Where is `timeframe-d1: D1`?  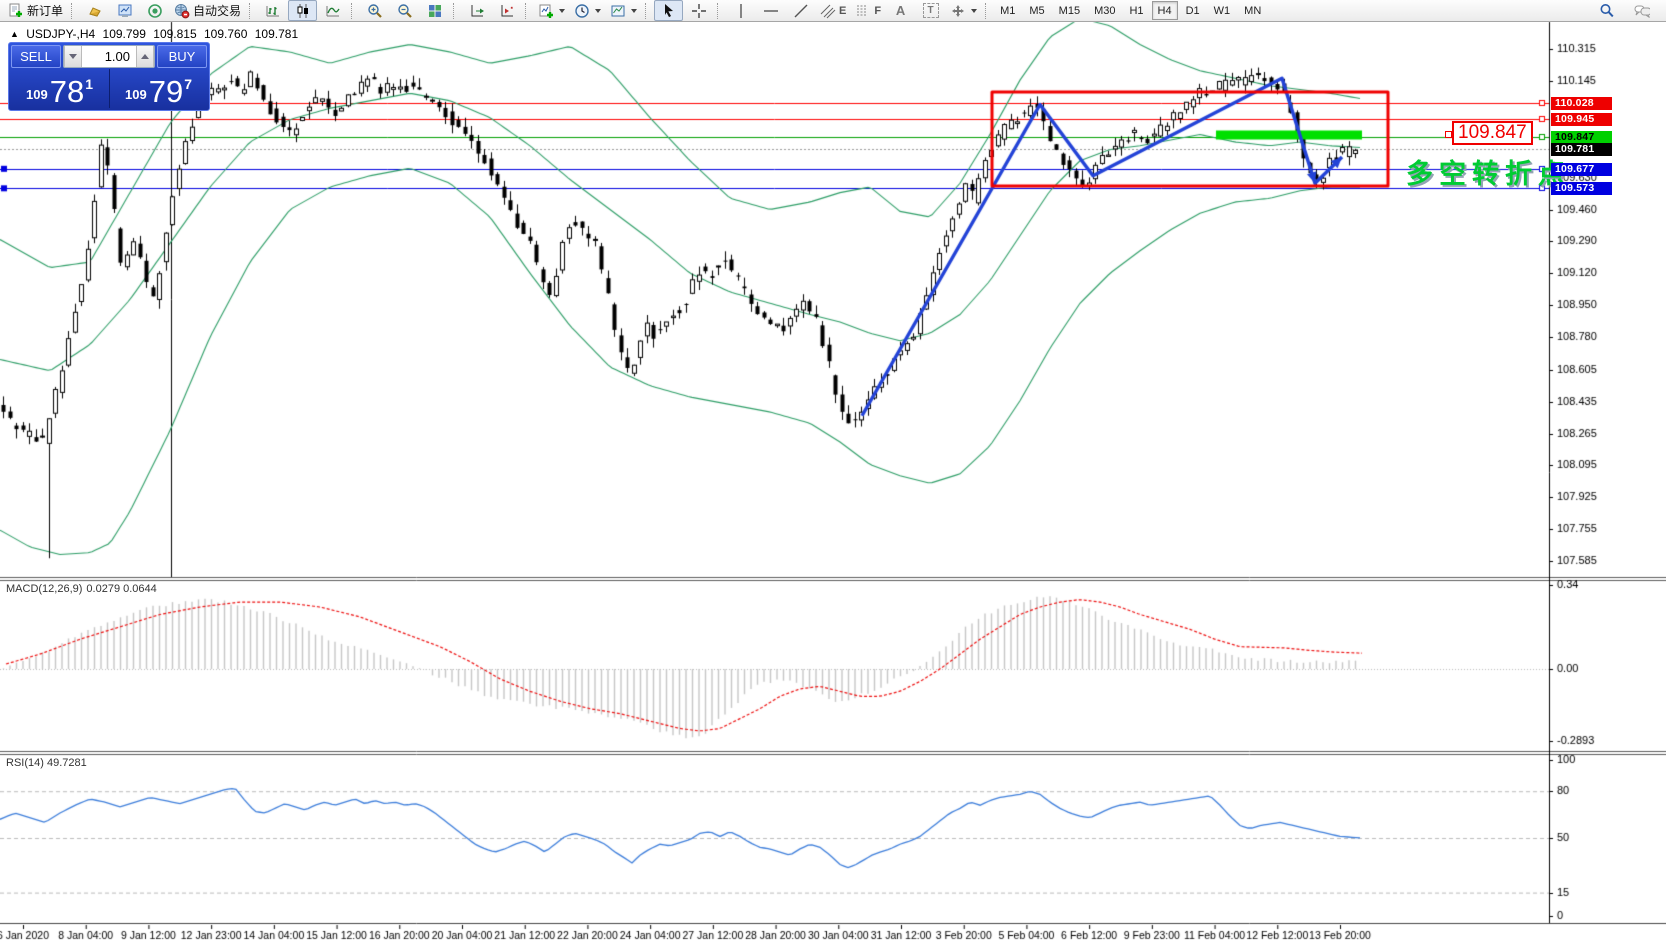 timeframe-d1: D1 is located at coordinates (1192, 10).